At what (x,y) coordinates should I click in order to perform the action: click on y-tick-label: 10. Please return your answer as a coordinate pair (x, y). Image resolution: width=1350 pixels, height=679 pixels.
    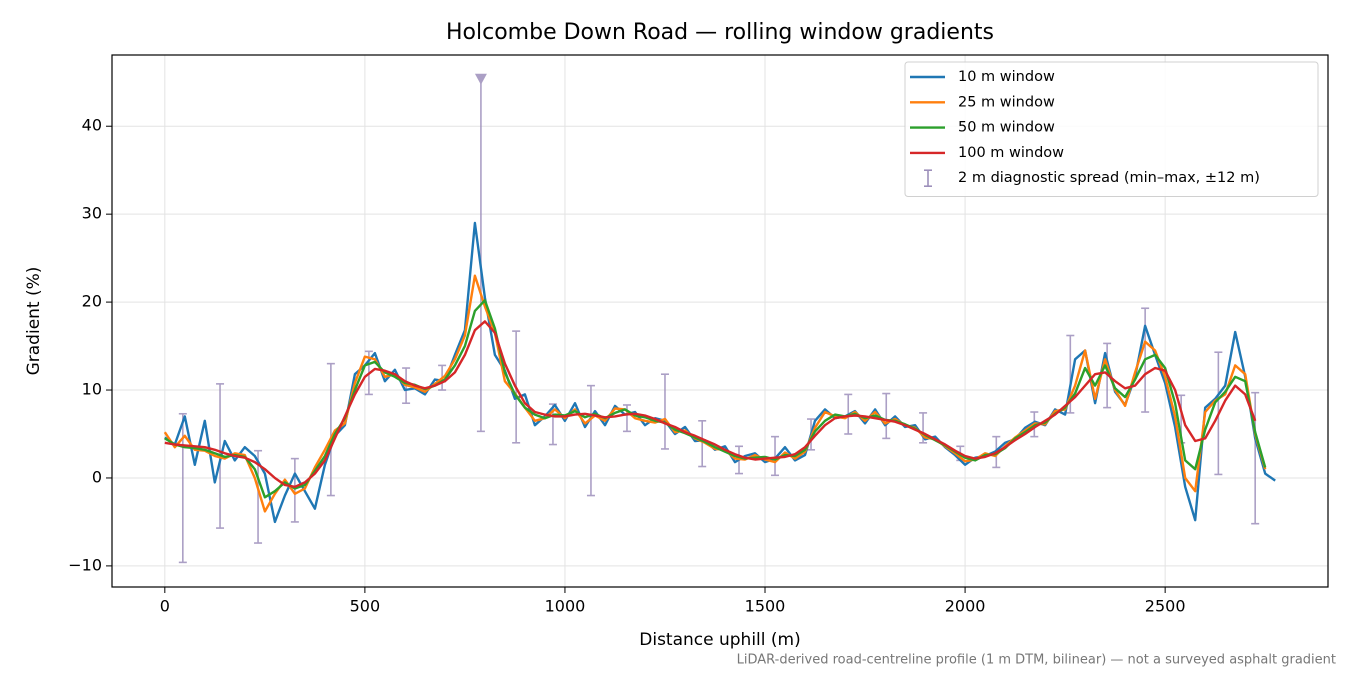
    Looking at the image, I should click on (92, 389).